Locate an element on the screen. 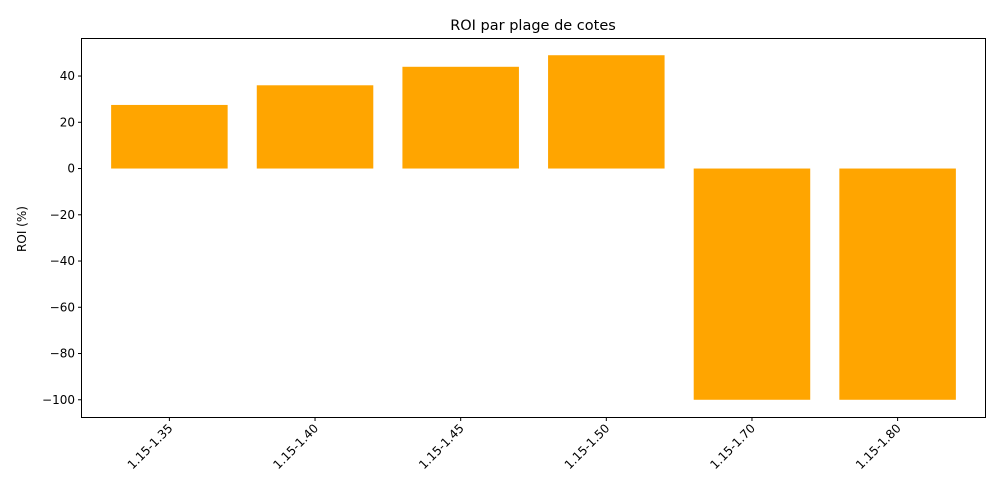 This screenshot has width=1000, height=500. bar-1.15-1.40 is located at coordinates (315, 127).